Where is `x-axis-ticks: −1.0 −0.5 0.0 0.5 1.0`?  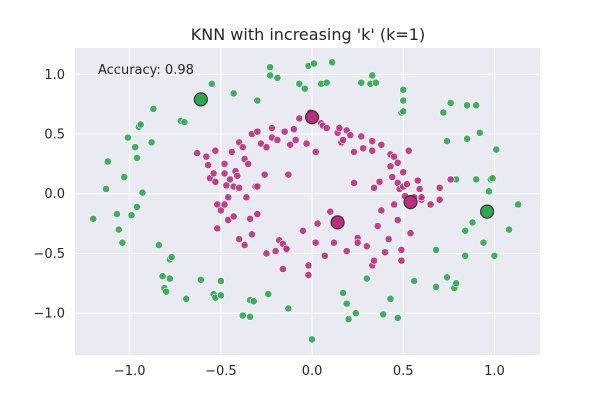 x-axis-ticks: −1.0 −0.5 0.0 0.5 1.0 is located at coordinates (309, 371).